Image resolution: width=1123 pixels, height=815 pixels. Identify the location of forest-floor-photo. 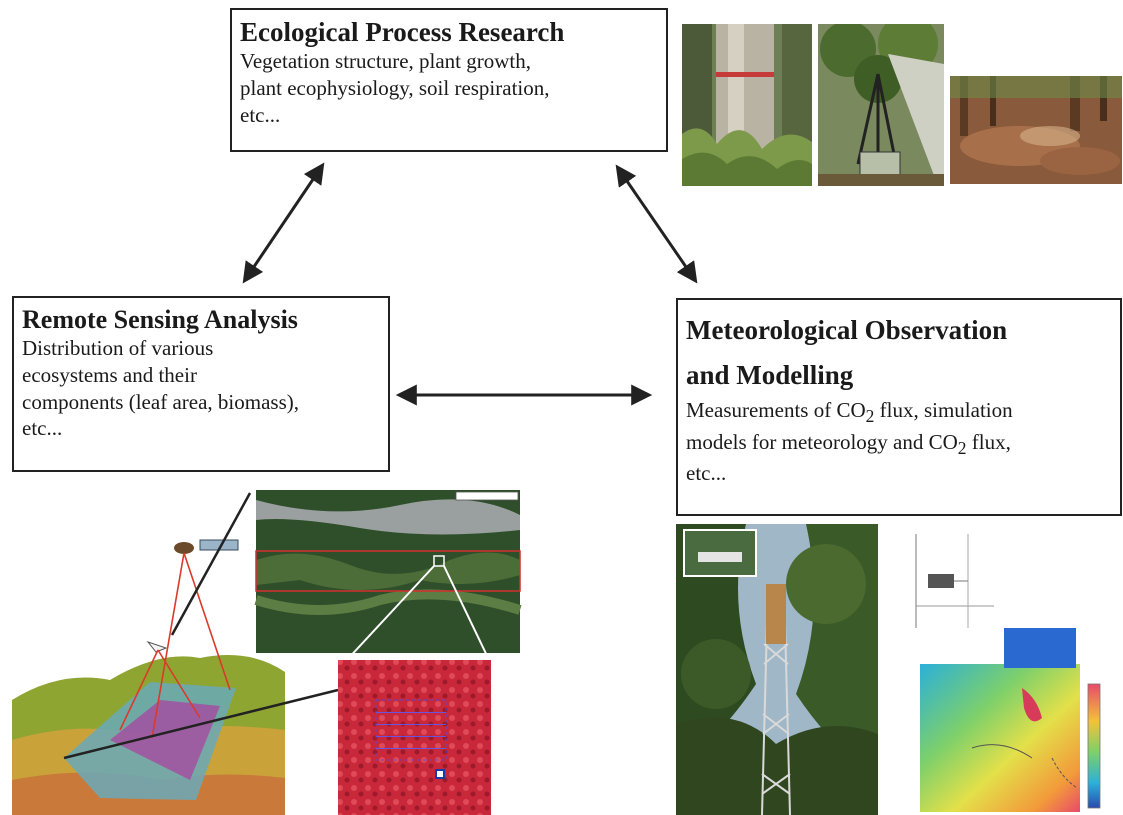
(1036, 130).